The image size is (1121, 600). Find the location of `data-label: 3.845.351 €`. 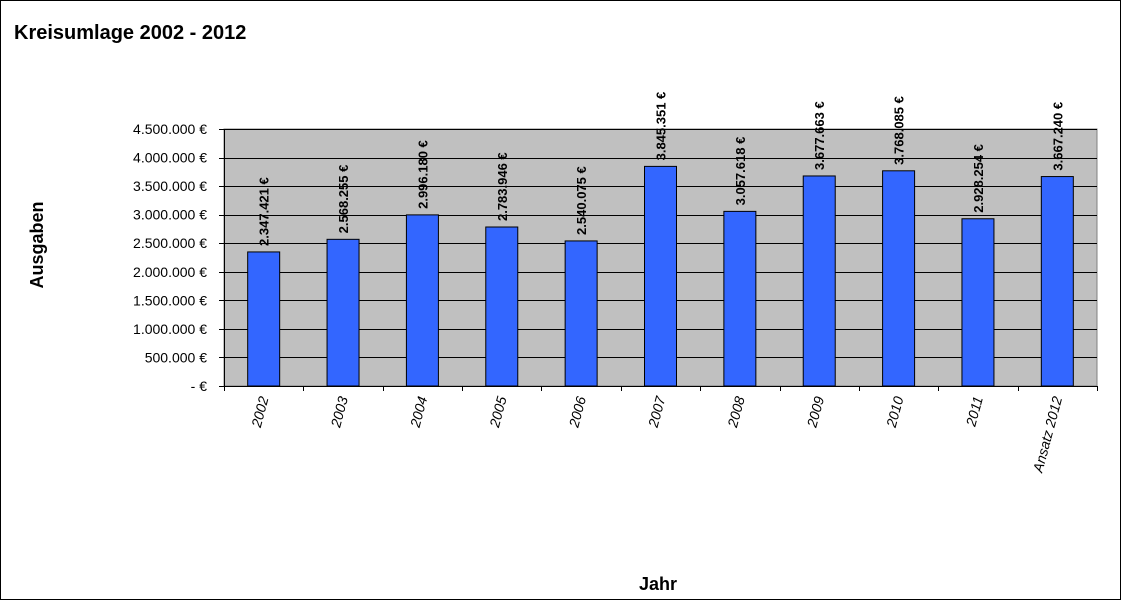

data-label: 3.845.351 € is located at coordinates (661, 126).